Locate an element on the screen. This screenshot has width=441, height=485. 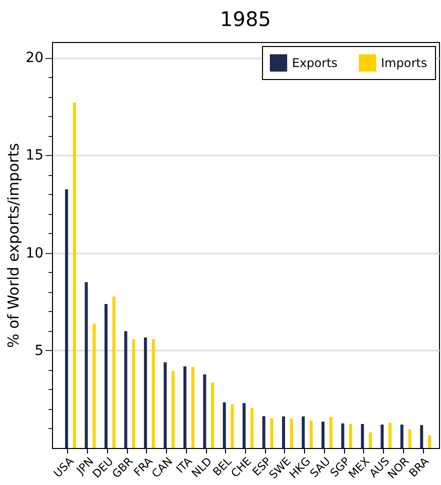
x-tick-label: USA is located at coordinates (64, 467).